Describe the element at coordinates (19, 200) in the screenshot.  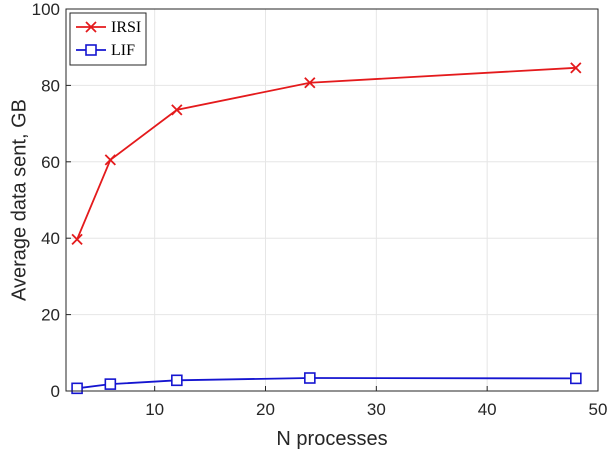
I see `y-axis-label: Average data sent, GB` at that location.